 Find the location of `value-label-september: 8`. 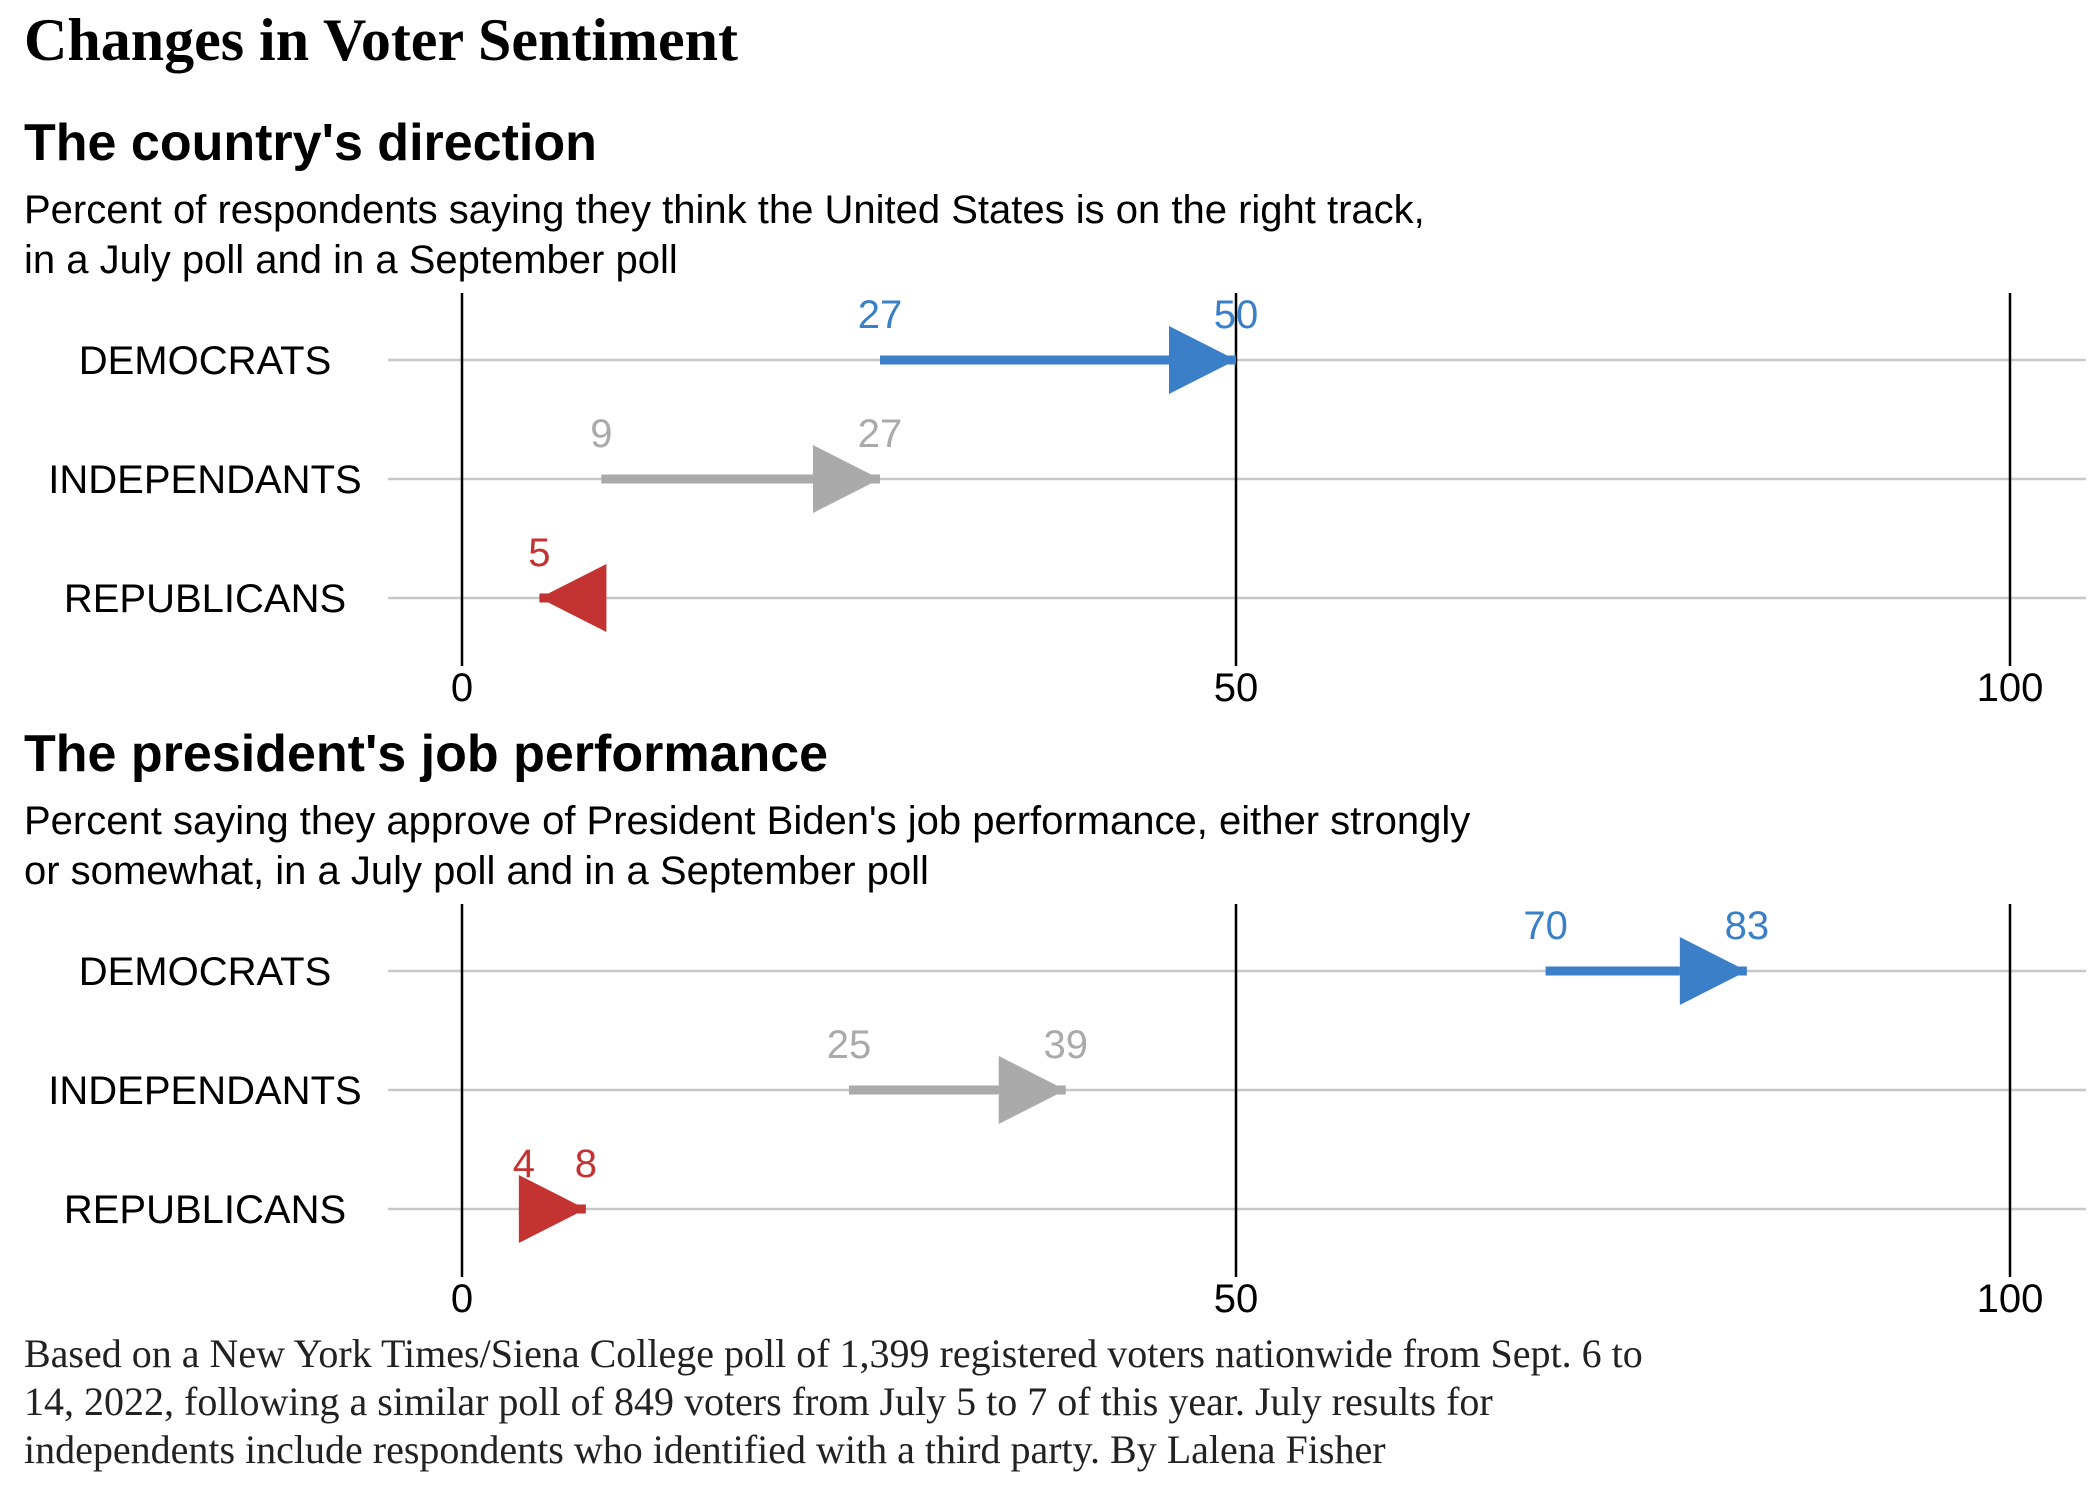

value-label-september: 8 is located at coordinates (586, 1164).